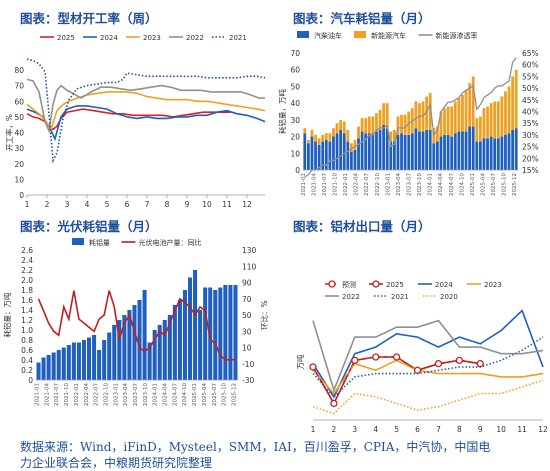  What do you see at coordinates (530, 123) in the screenshot?
I see `y2-tick-label: 35%` at bounding box center [530, 123].